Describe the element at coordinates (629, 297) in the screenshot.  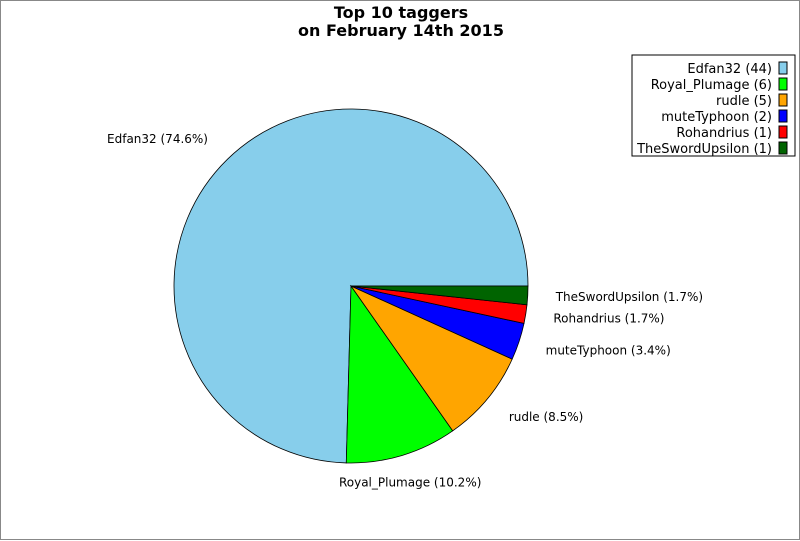
I see `slice-label: TheSwordUpsilon (1.7%)` at that location.